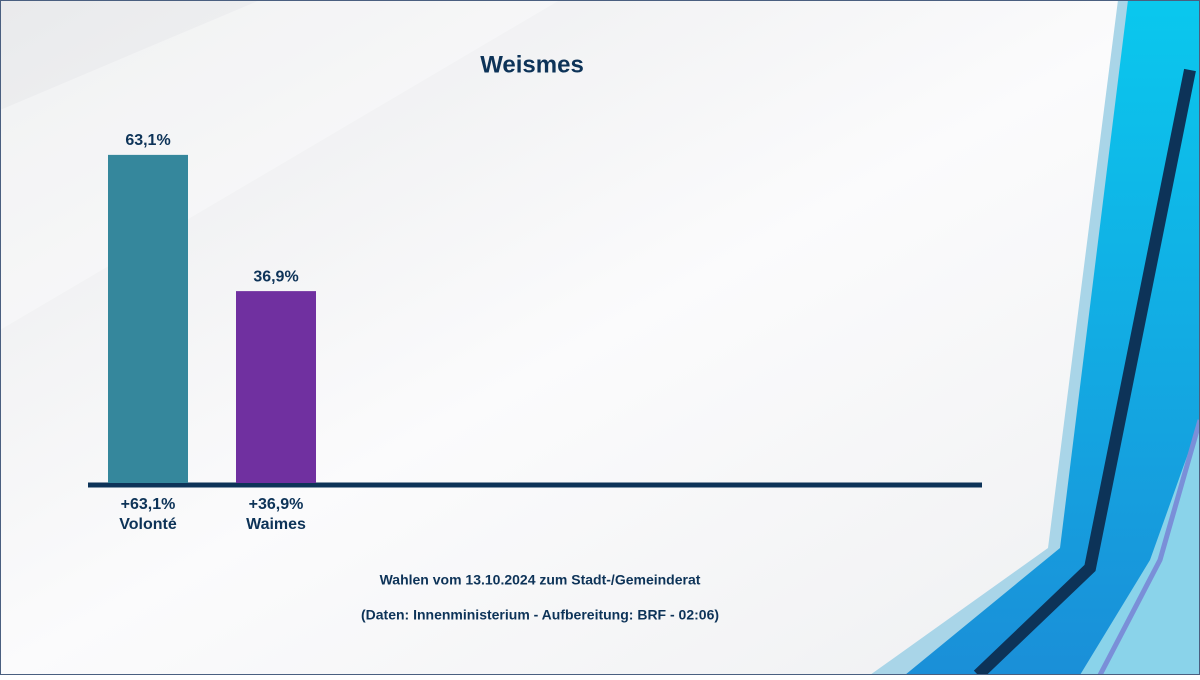 The image size is (1200, 680). What do you see at coordinates (1148, 548) in the screenshot?
I see `decoration-stripe` at bounding box center [1148, 548].